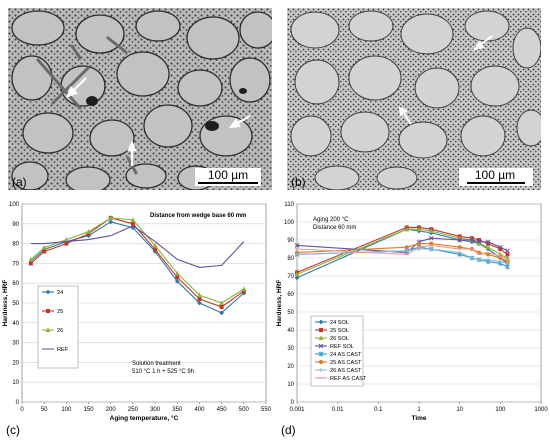 The height and width of the screenshot is (440, 550). I want to click on x-tick-label: 300, so click(155, 410).